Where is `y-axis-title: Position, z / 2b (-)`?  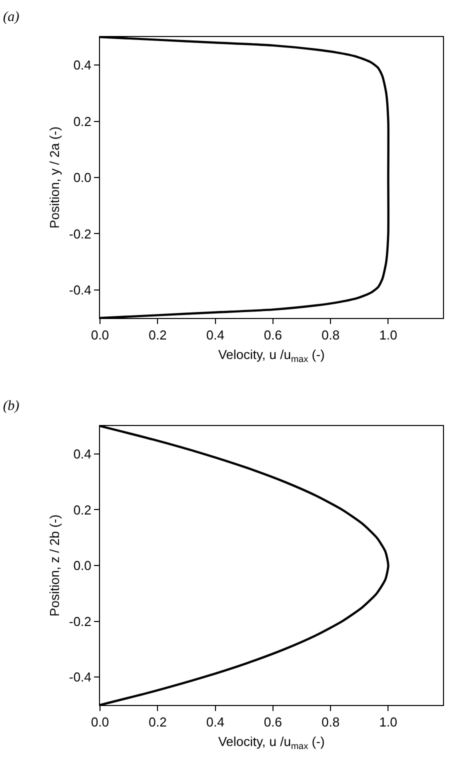 y-axis-title: Position, z / 2b (-) is located at coordinates (54, 565).